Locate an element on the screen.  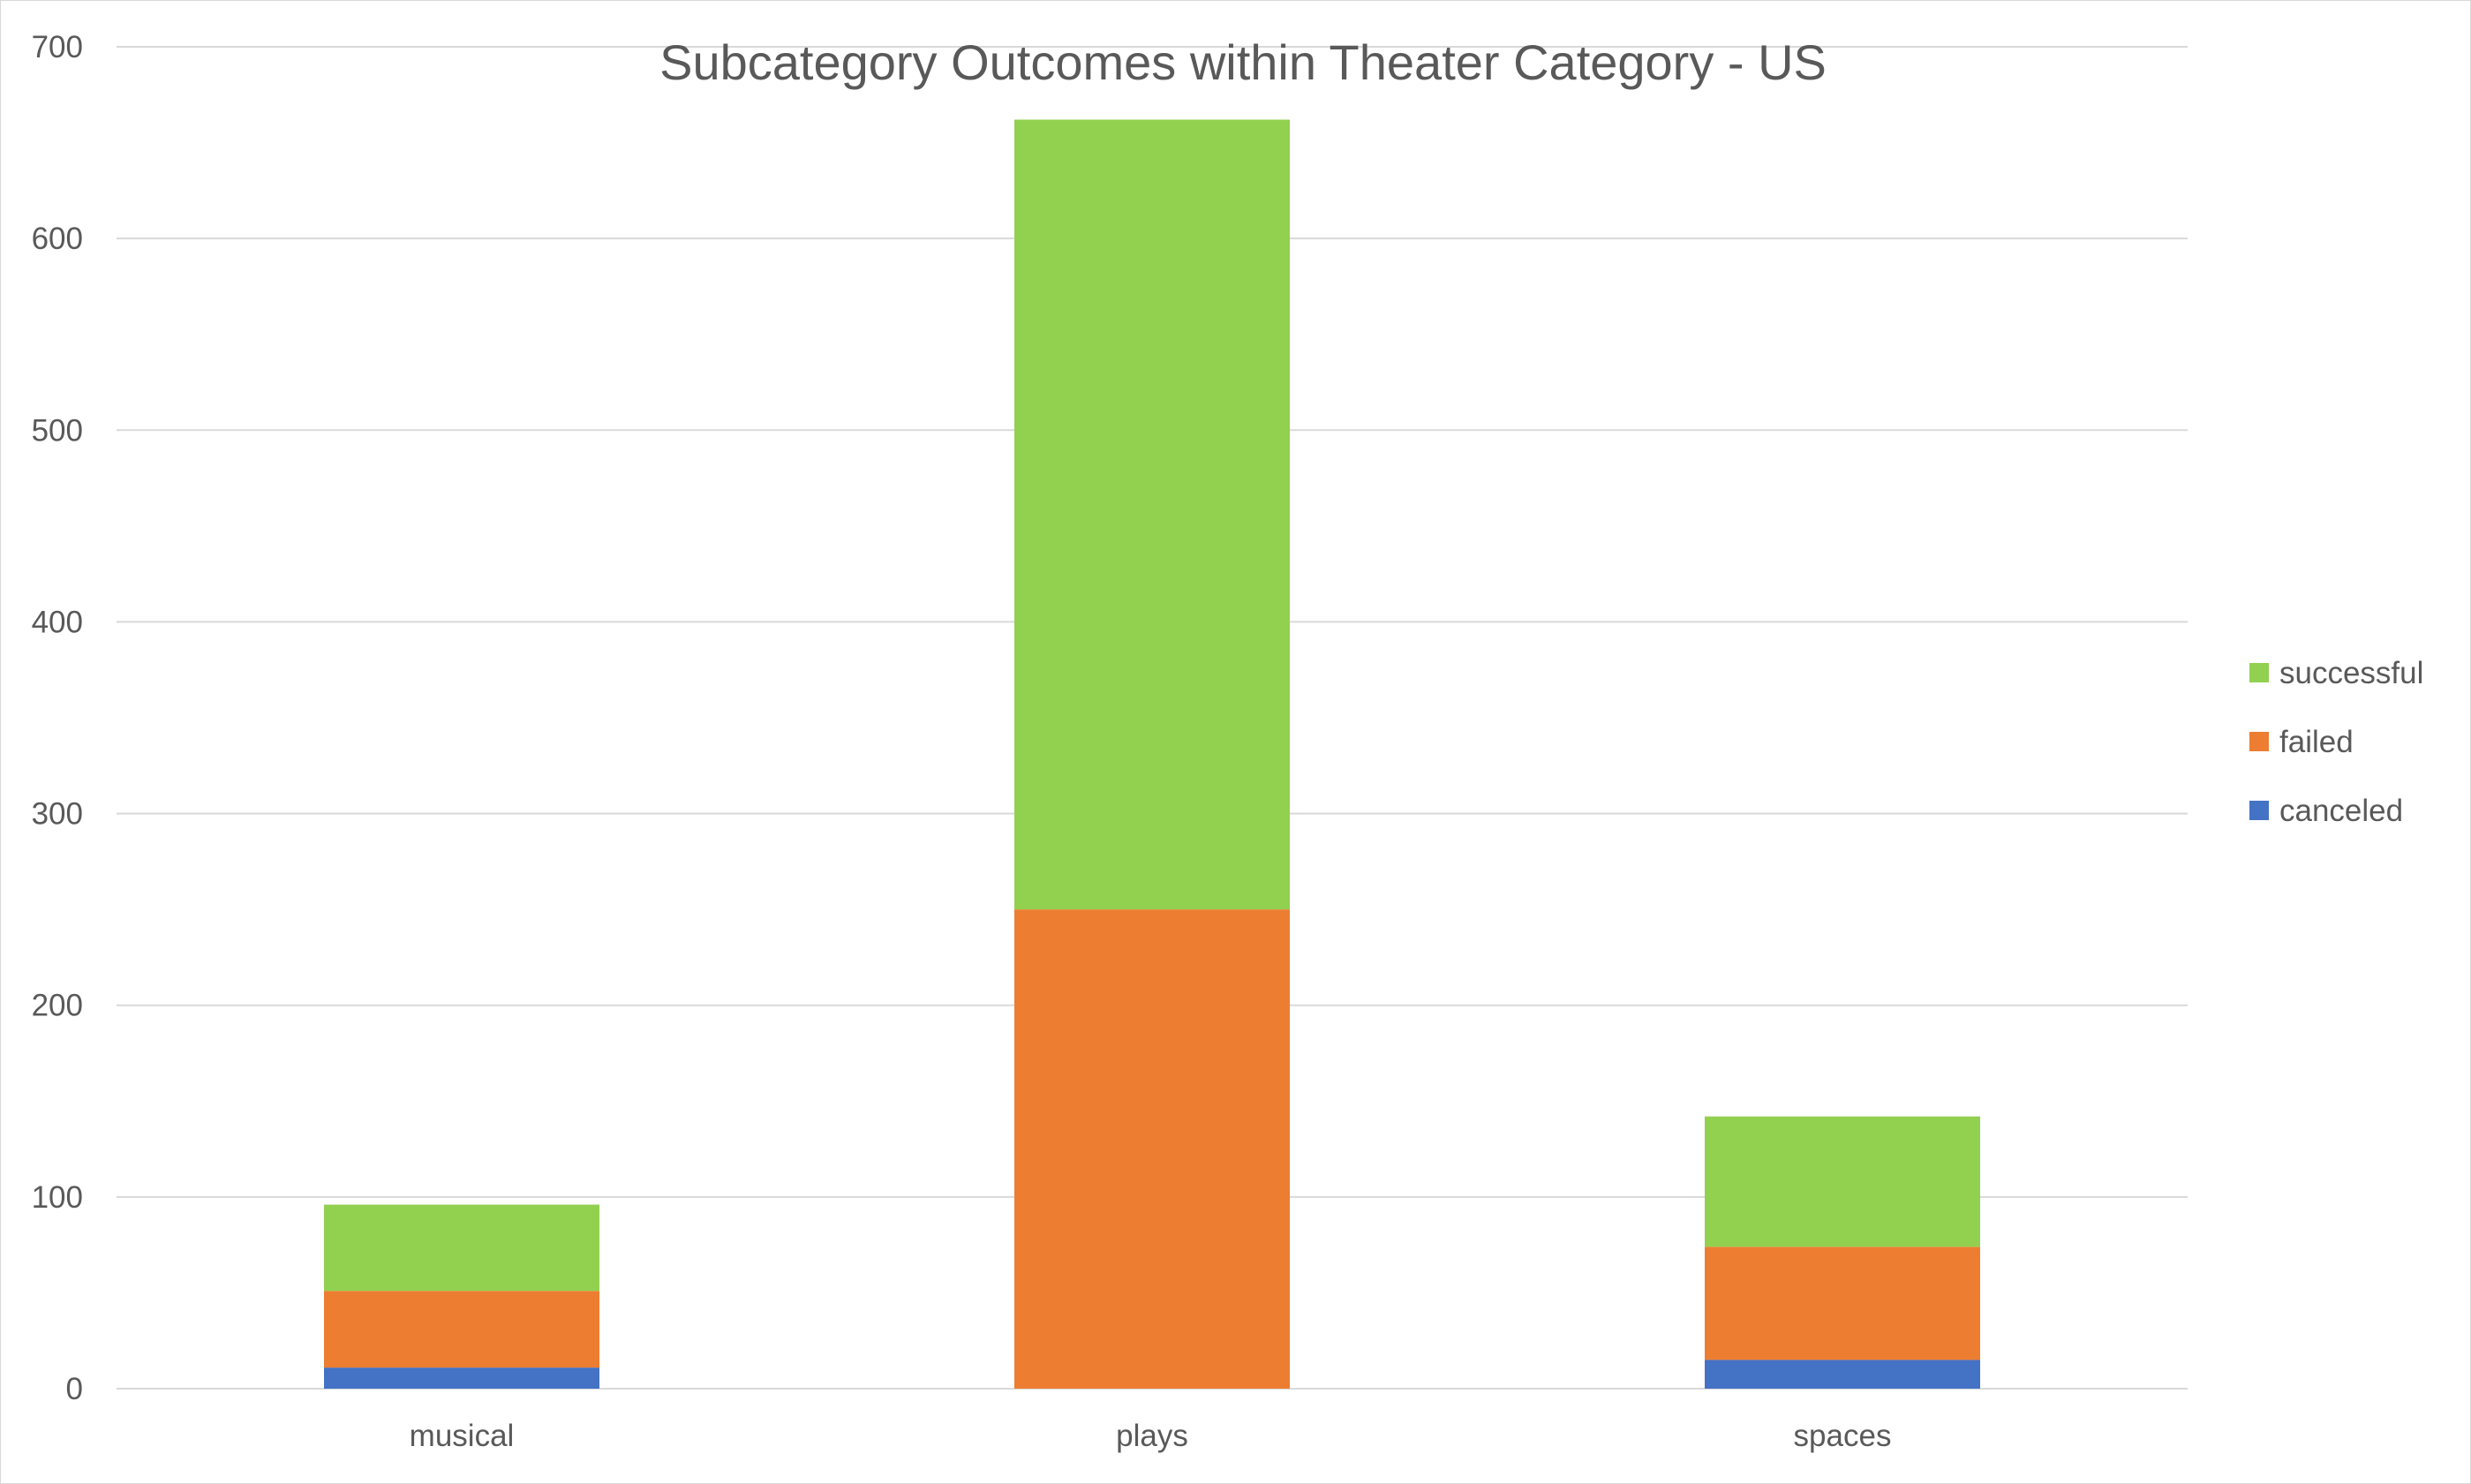
bar-musical-canceled is located at coordinates (462, 1378).